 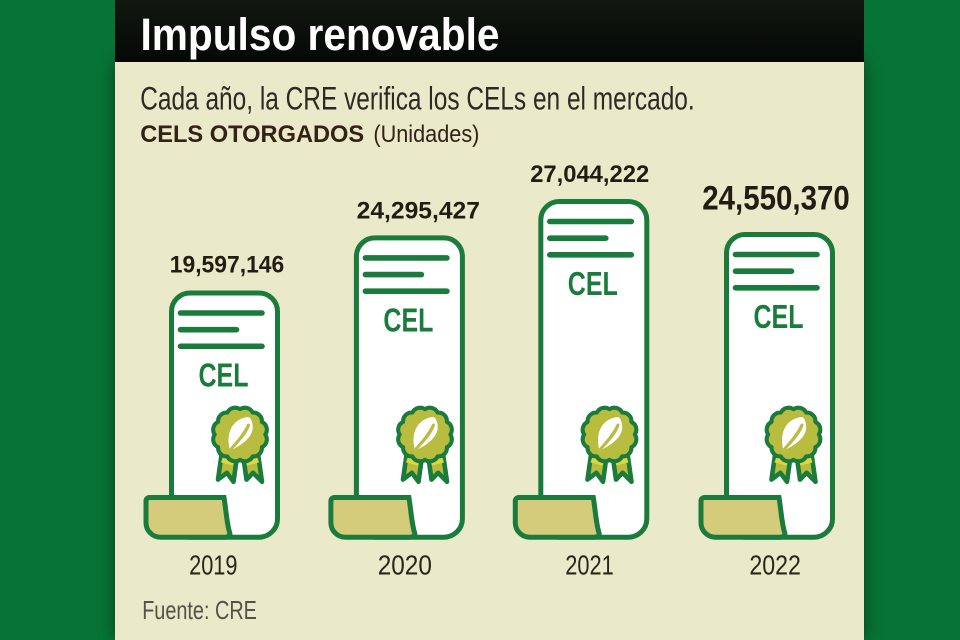 What do you see at coordinates (213, 564) in the screenshot?
I see `svg-text: 2019` at bounding box center [213, 564].